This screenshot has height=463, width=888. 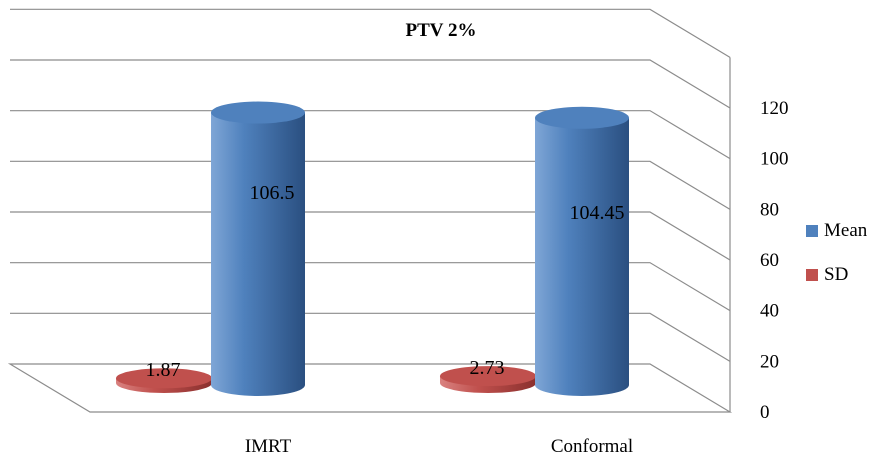 I want to click on chart-title: PTV 2%, so click(x=441, y=30).